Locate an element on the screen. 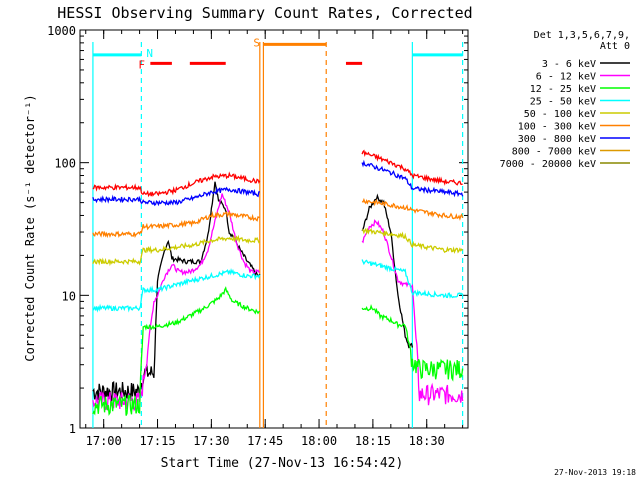 The width and height of the screenshot is (640, 480). legend-entry-label: 6 - 12 keV is located at coordinates (566, 77).